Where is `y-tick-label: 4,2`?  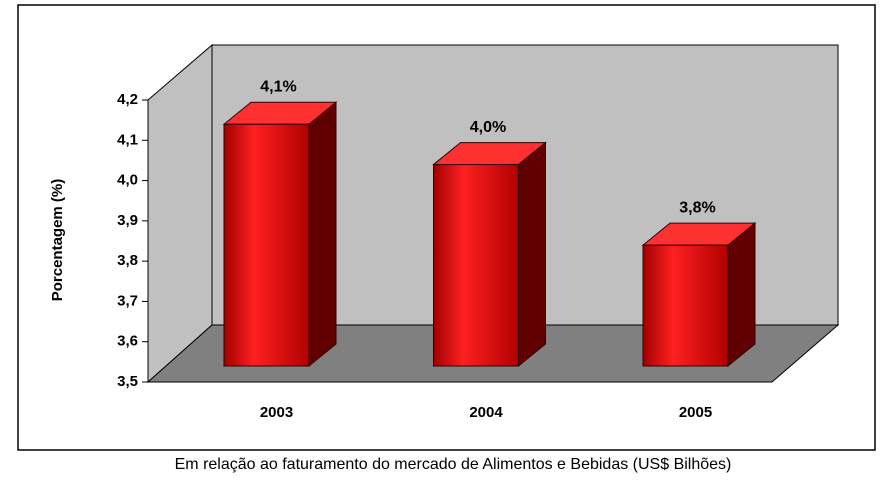 y-tick-label: 4,2 is located at coordinates (127, 99).